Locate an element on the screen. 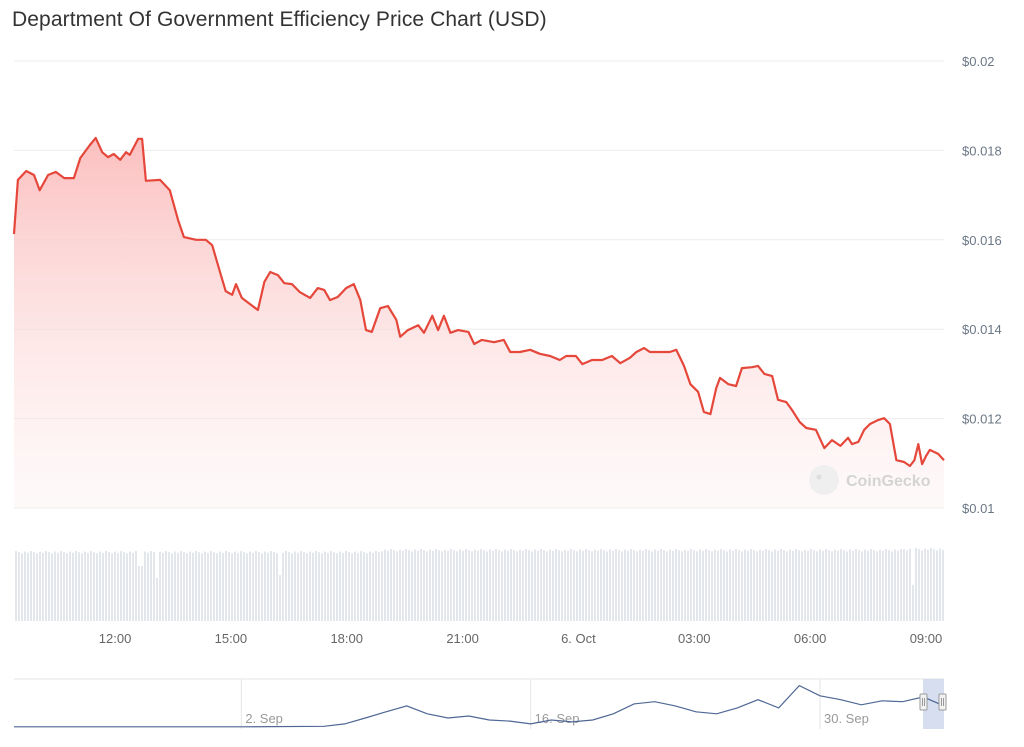  y-axis: $0.02 $0.018 $0.016 $0.014 $0.012 $0.01 is located at coordinates (982, 285).